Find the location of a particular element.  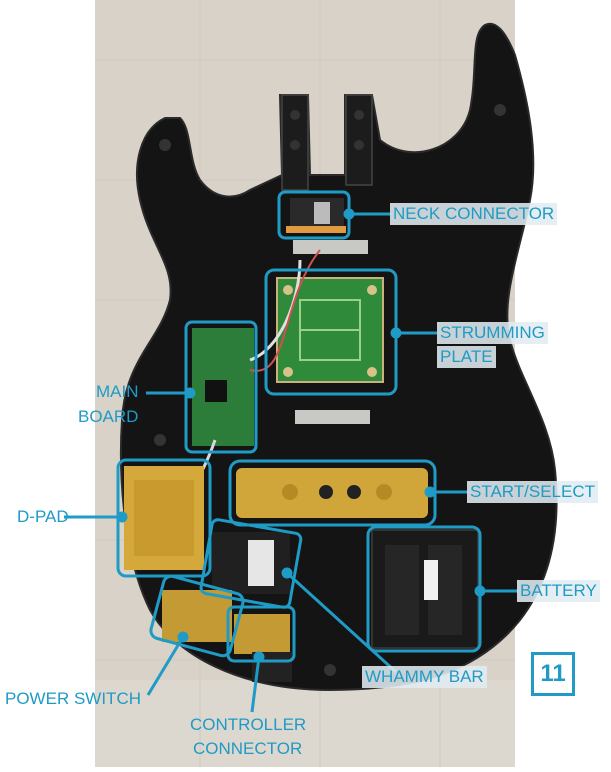

power-switch-part is located at coordinates (197, 616).